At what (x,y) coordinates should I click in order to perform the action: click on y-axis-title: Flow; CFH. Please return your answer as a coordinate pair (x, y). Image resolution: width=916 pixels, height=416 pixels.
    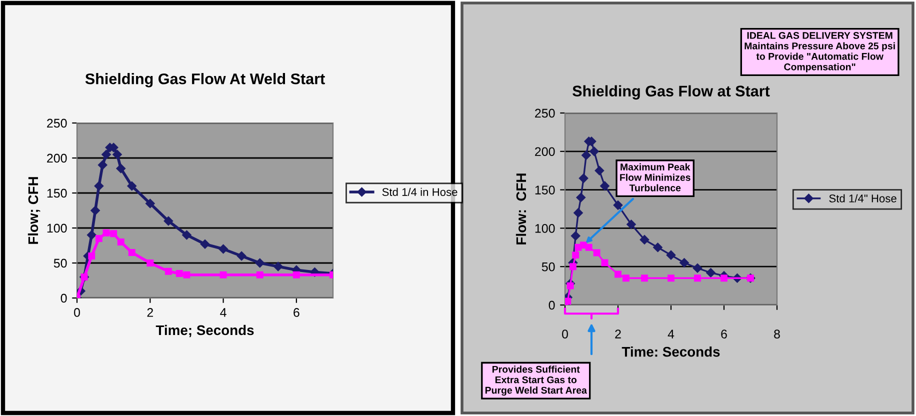
    Looking at the image, I should click on (34, 210).